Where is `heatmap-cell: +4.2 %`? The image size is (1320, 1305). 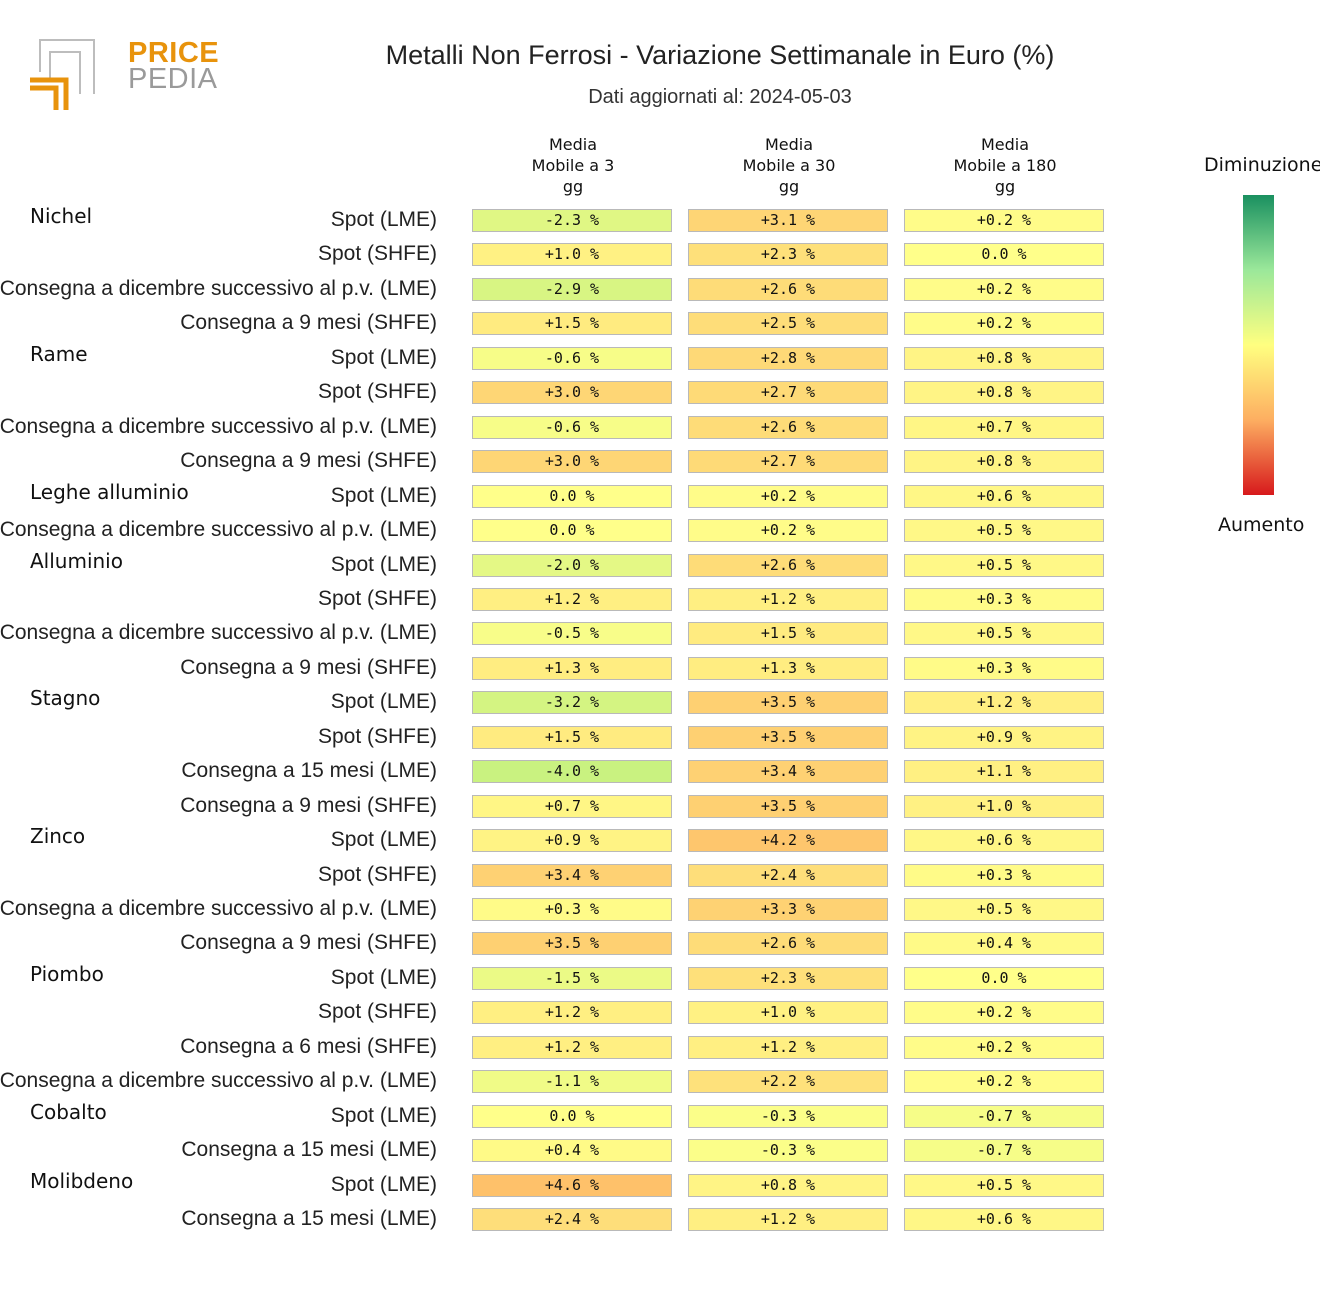
heatmap-cell: +4.2 % is located at coordinates (788, 841).